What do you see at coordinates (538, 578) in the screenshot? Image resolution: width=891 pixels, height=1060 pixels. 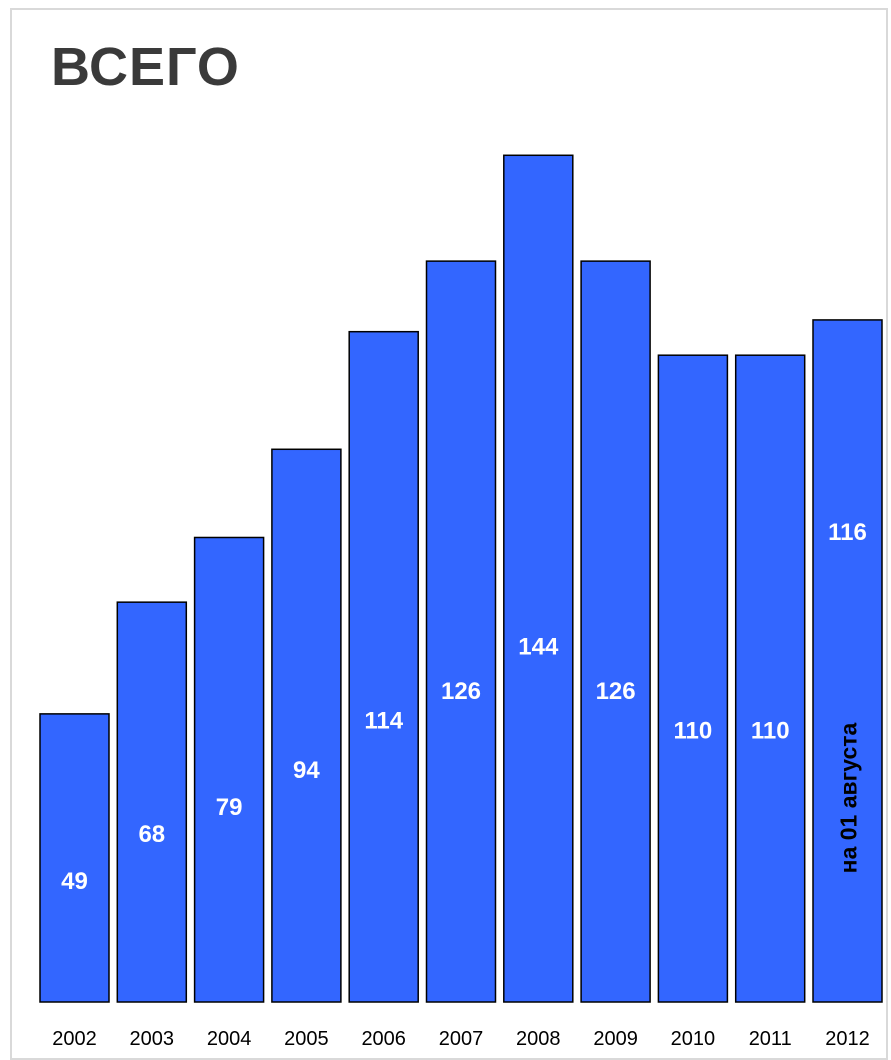 I see `bar-2008` at bounding box center [538, 578].